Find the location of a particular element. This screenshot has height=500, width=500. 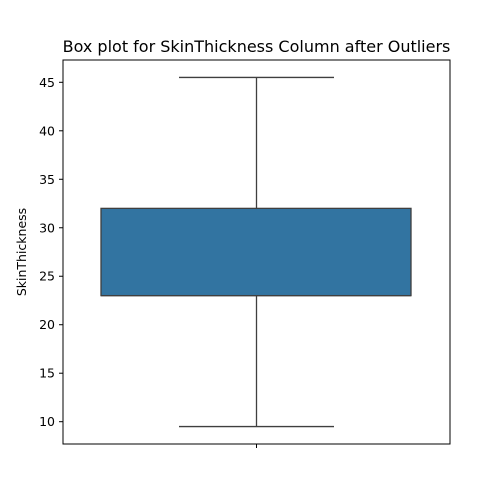

y-tick-label: 25 is located at coordinates (47, 276).